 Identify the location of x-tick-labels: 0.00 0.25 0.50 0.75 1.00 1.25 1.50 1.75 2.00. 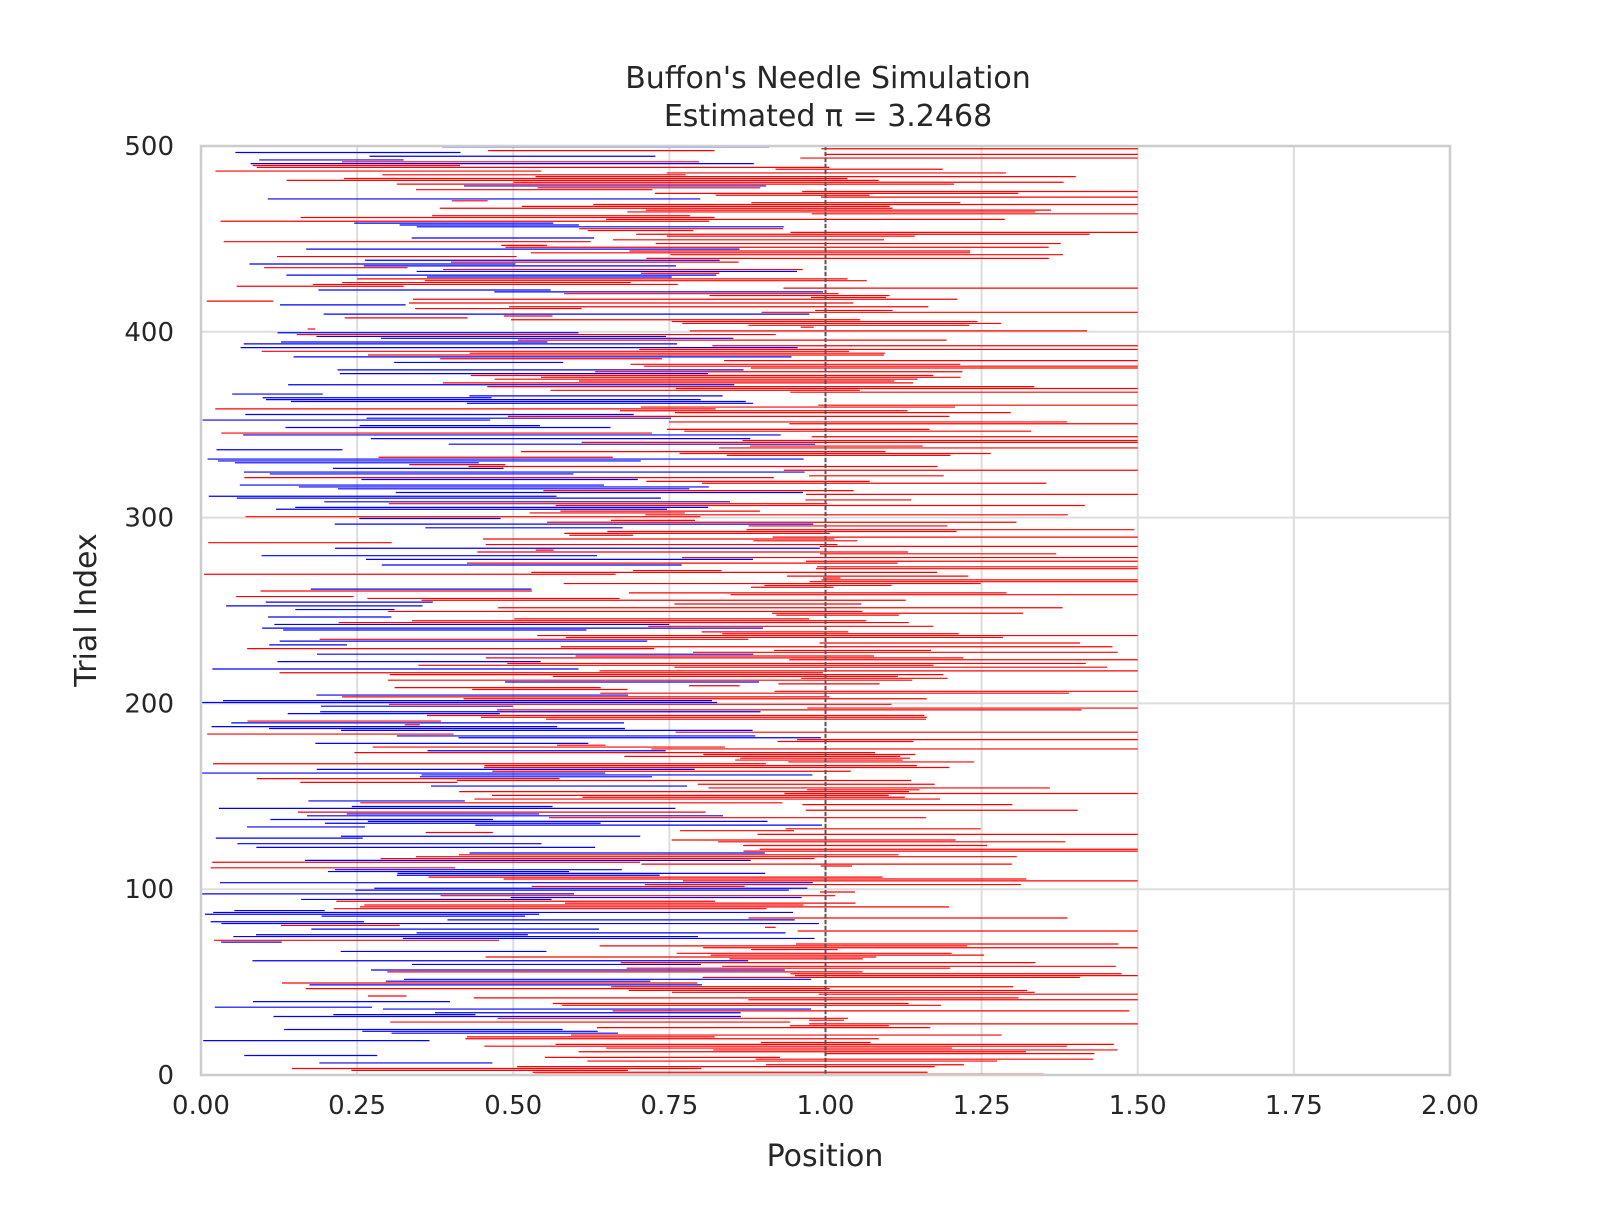
(825, 1106).